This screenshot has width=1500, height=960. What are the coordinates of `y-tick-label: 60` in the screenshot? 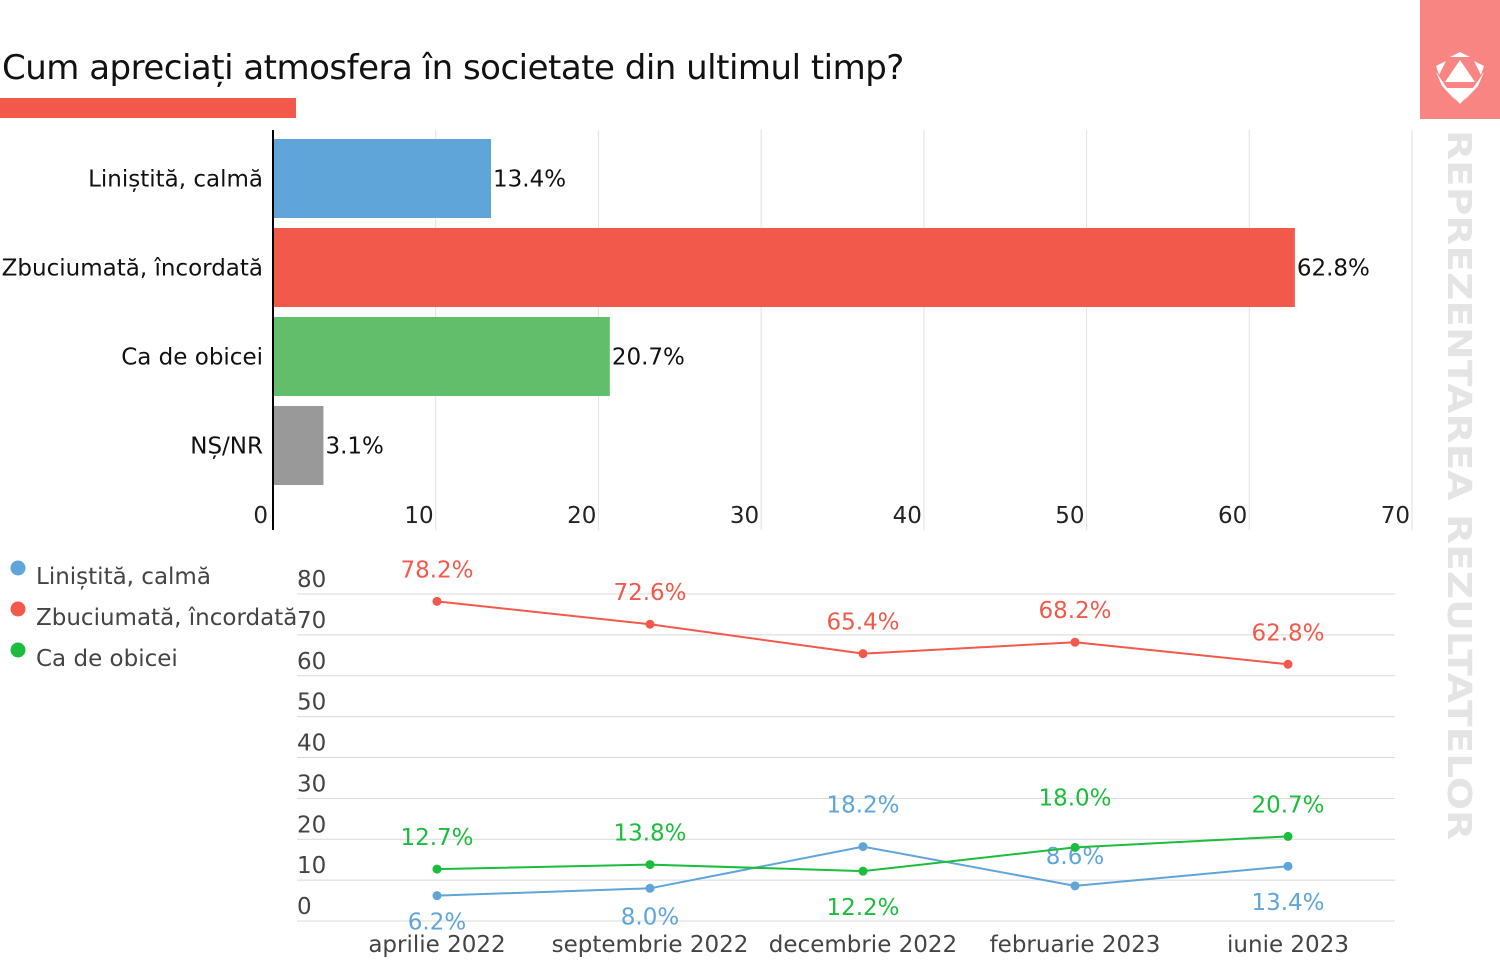 It's located at (311, 662).